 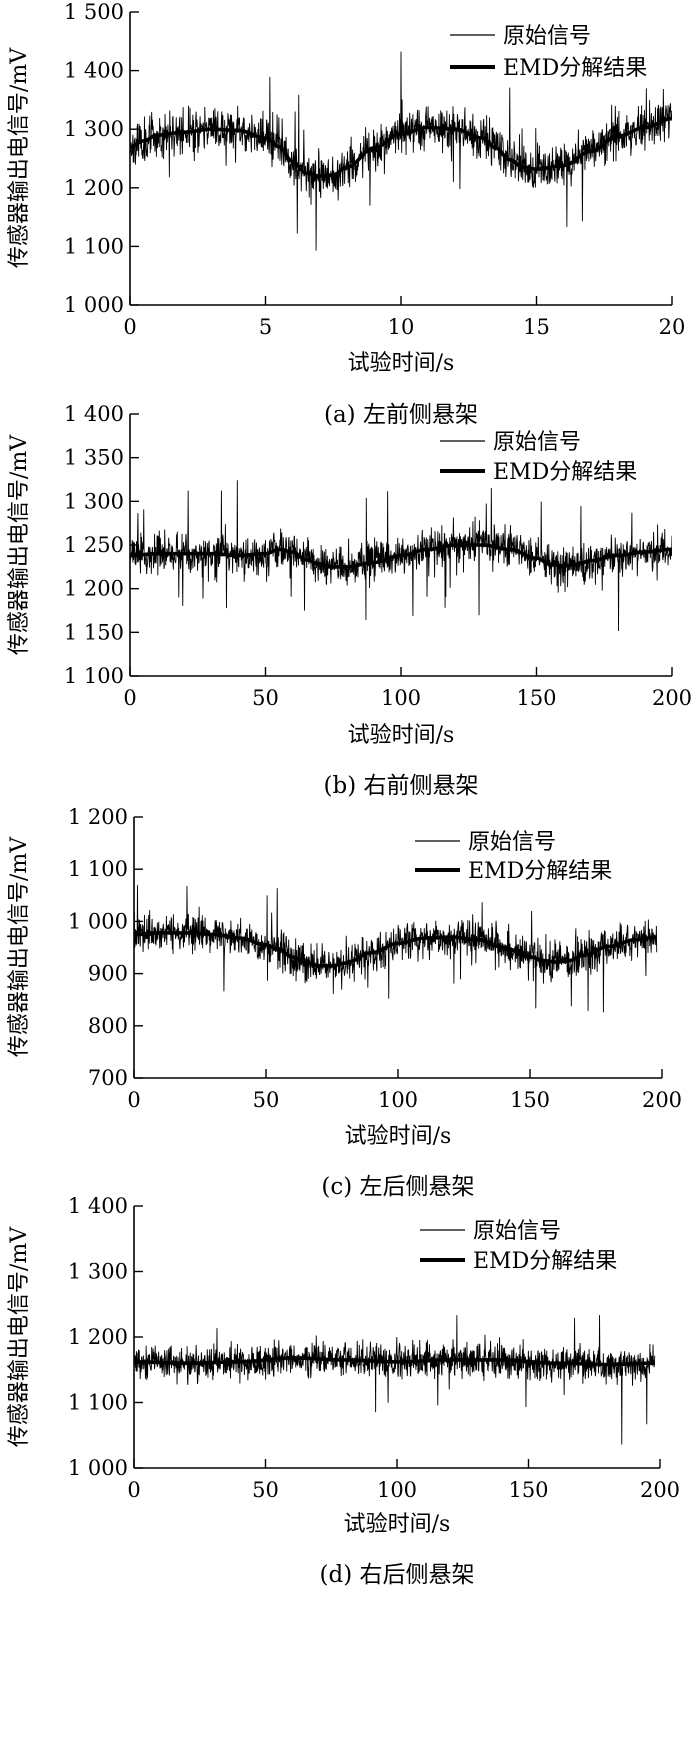 What do you see at coordinates (401, 327) in the screenshot?
I see `x-tick-label: 10` at bounding box center [401, 327].